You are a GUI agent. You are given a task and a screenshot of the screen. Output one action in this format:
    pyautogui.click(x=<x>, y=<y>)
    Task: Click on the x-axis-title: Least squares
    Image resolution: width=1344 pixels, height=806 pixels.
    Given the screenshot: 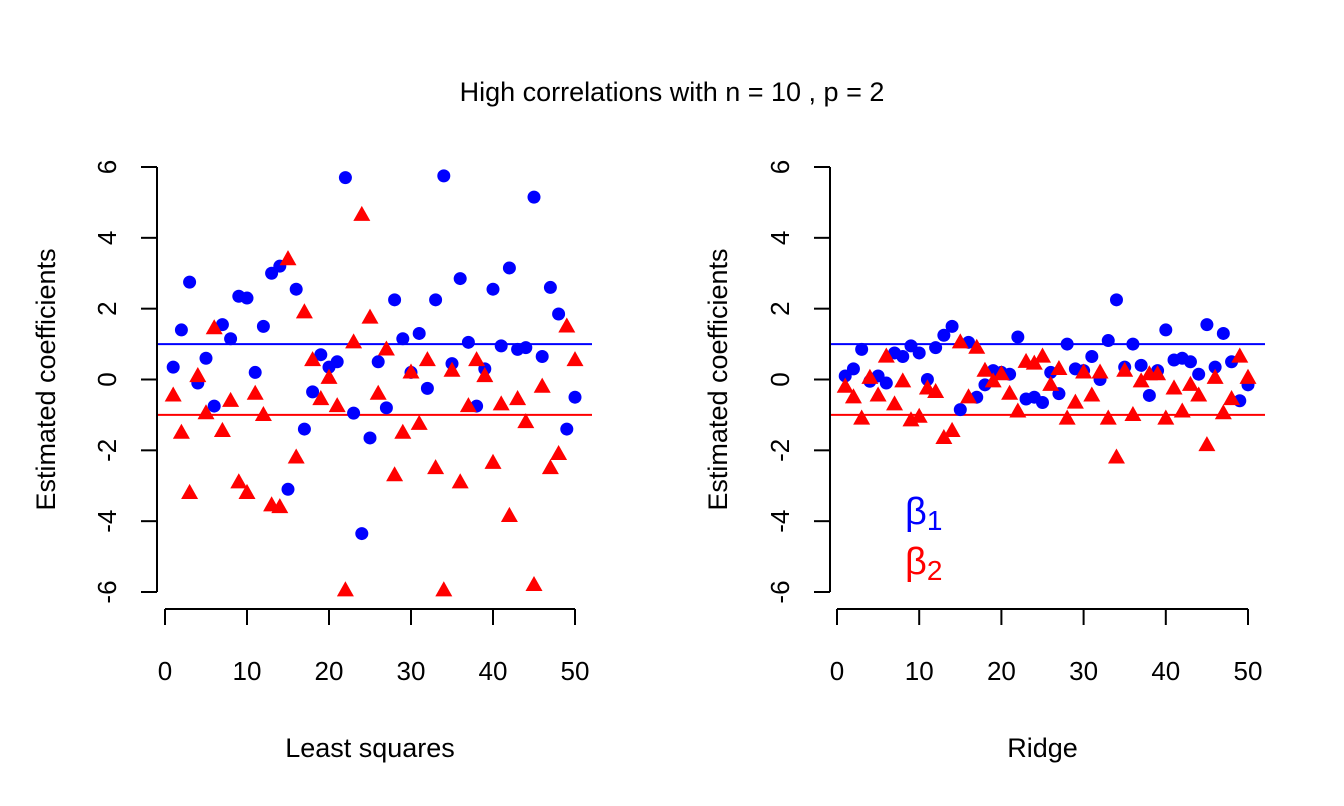 What is the action you would take?
    pyautogui.click(x=370, y=748)
    